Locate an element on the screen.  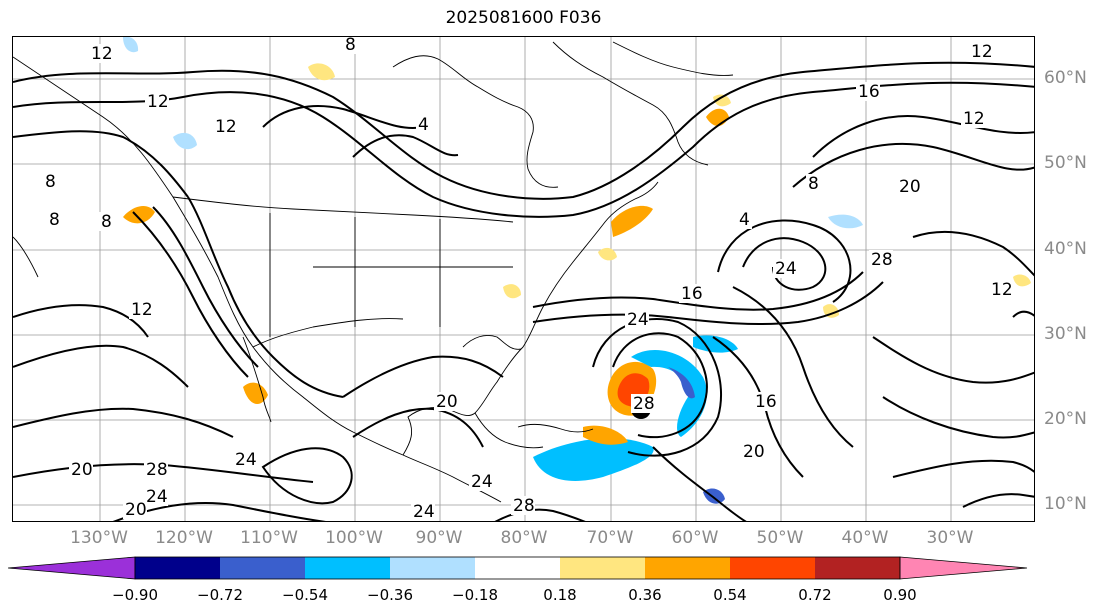
colorbar-tick-label: 0.72 is located at coordinates (815, 595).